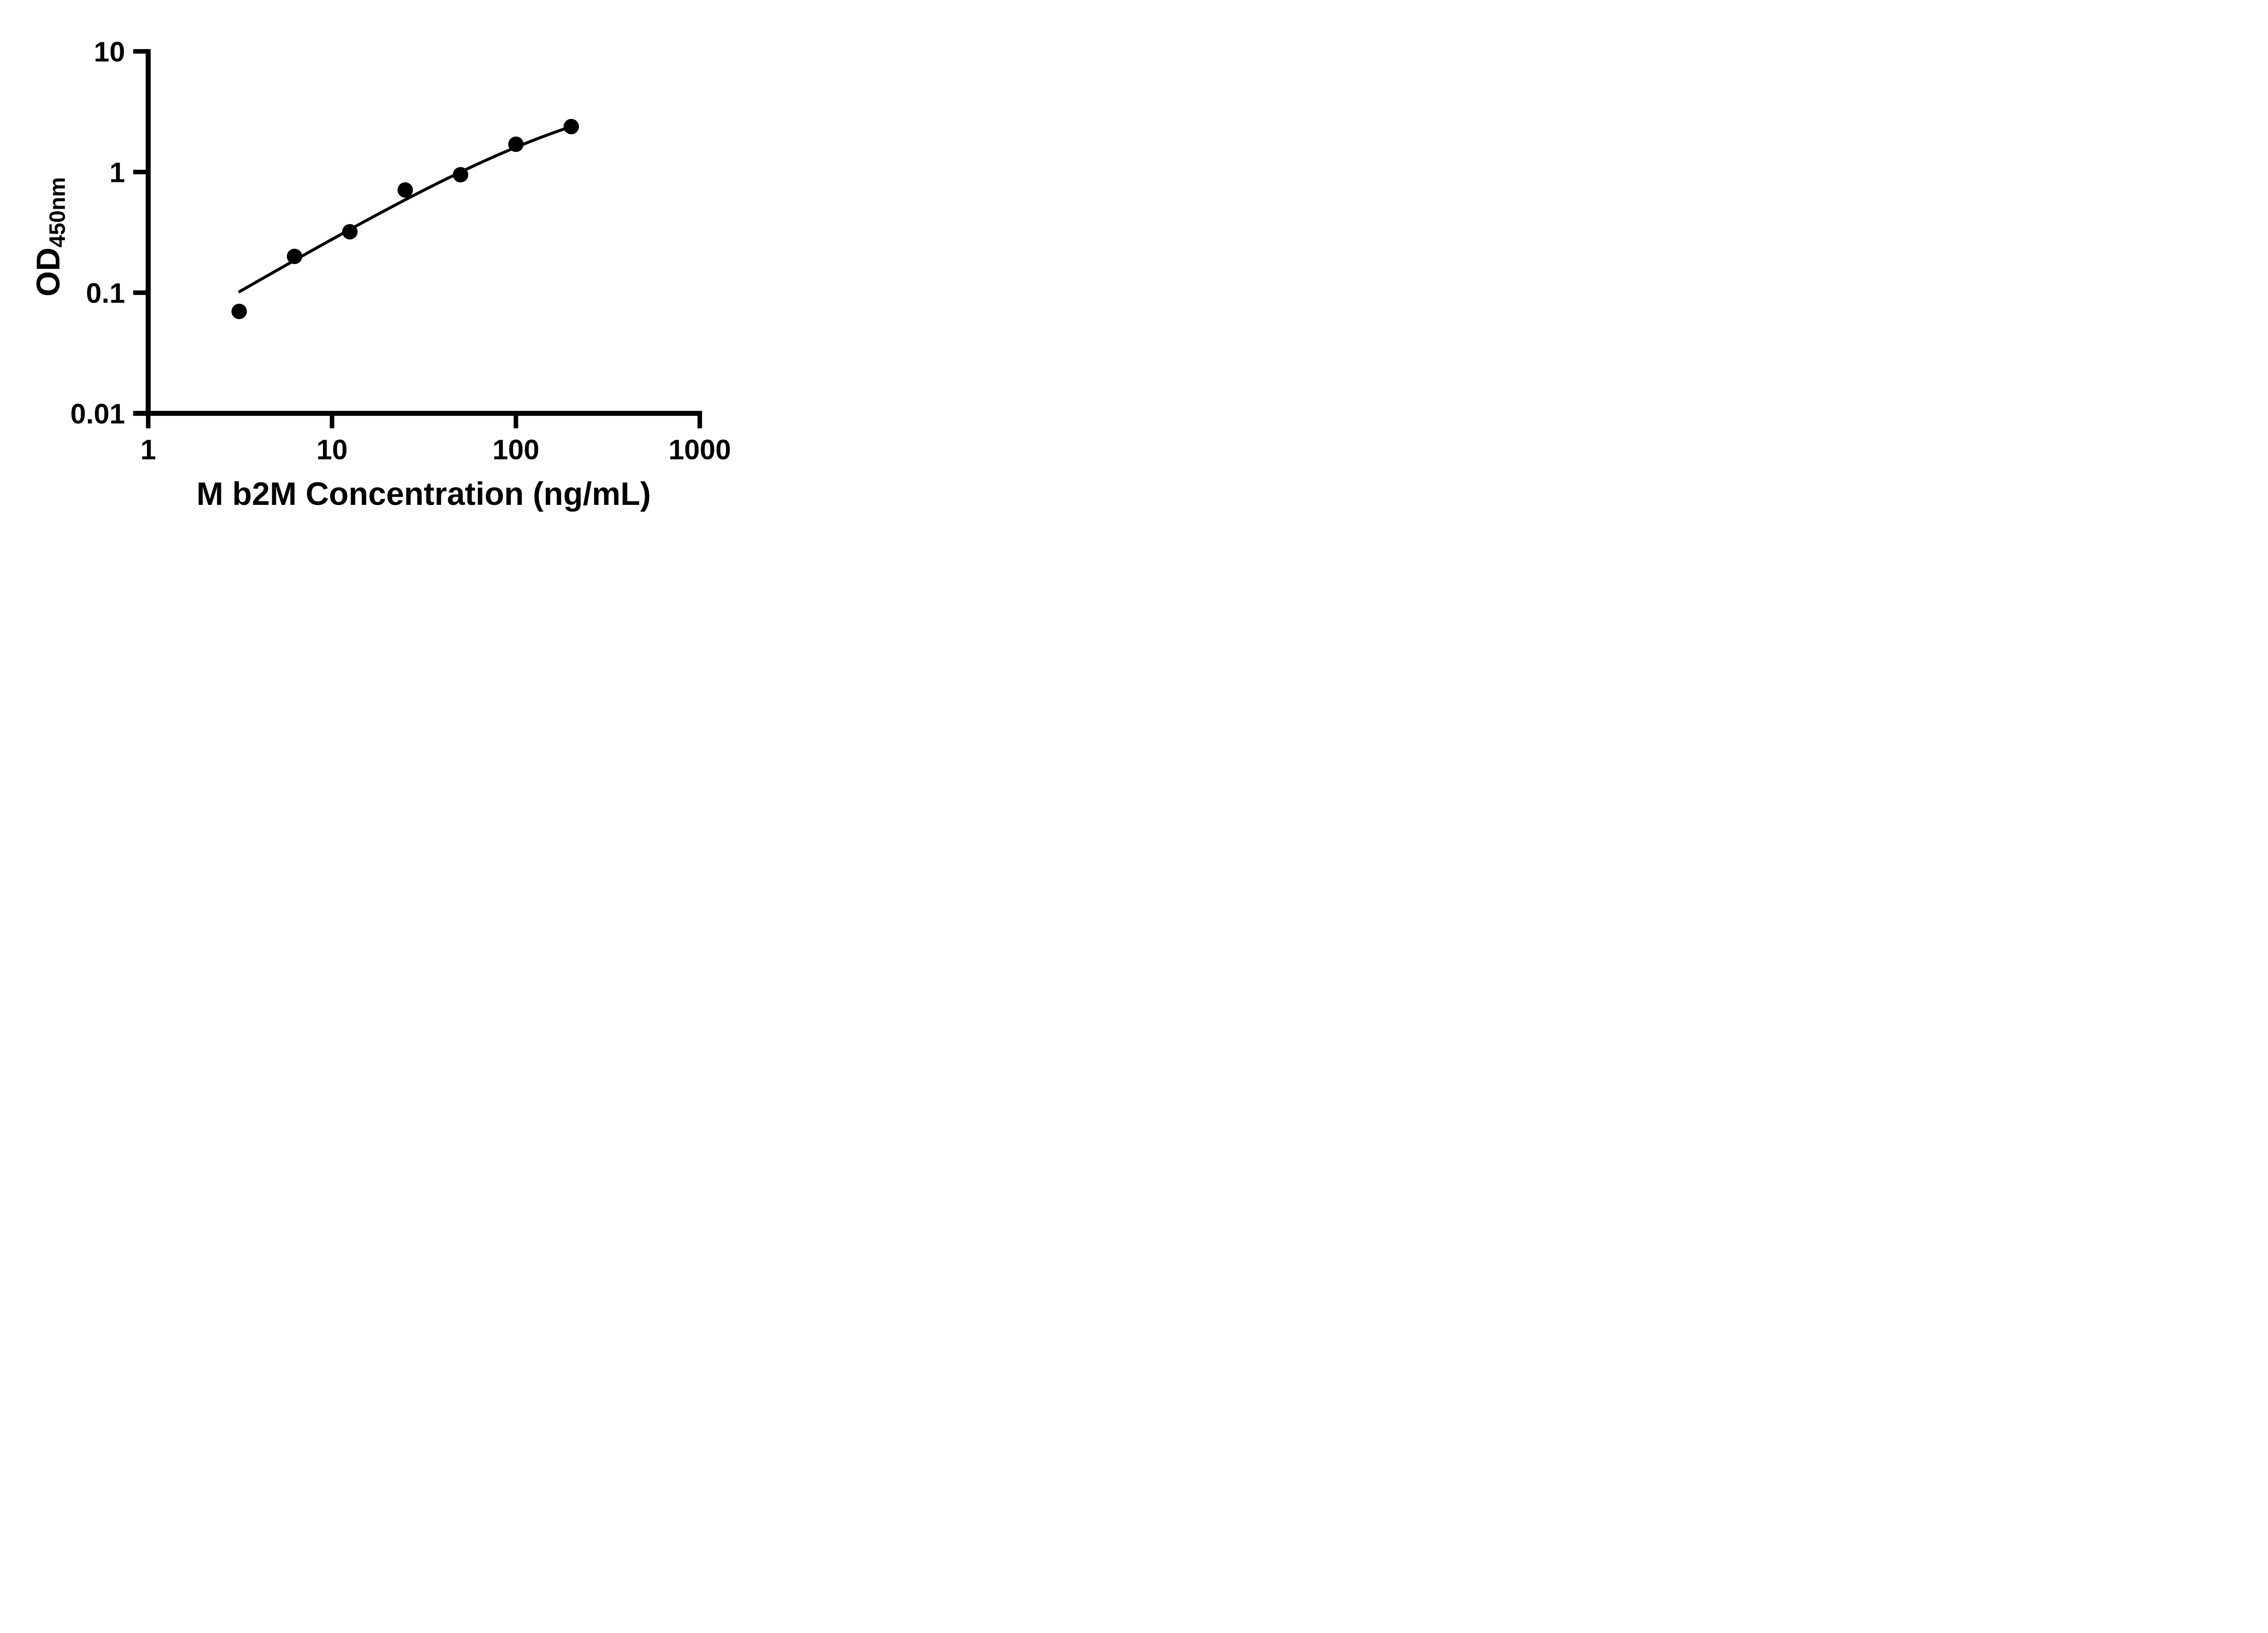 This screenshot has height=1633, width=2268. I want to click on y-tick-label: 0.01, so click(98, 414).